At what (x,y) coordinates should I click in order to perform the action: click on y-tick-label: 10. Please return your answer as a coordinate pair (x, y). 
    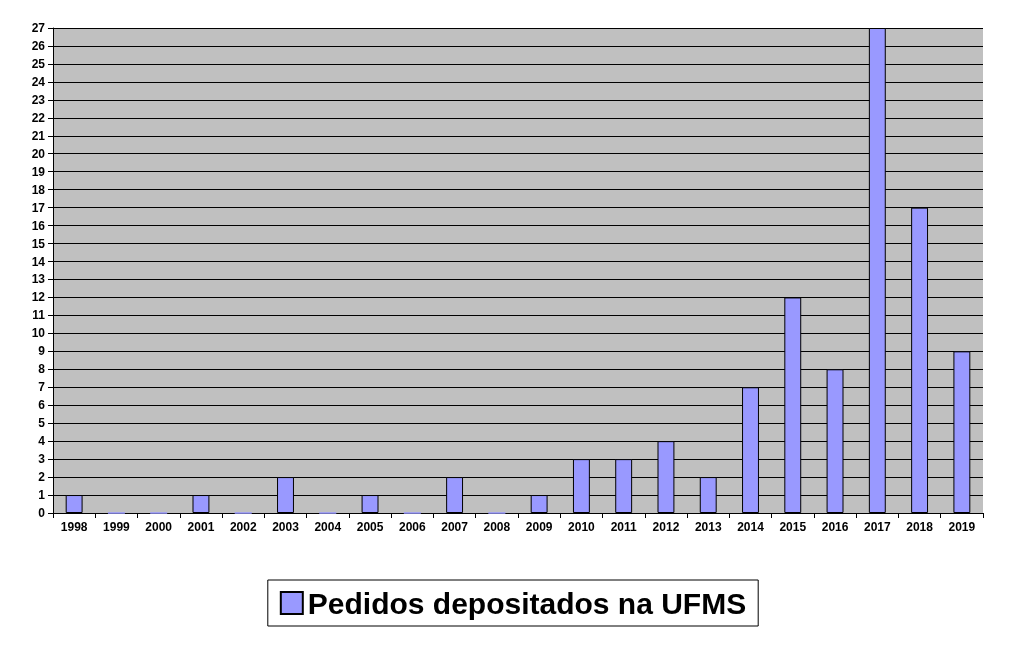
    Looking at the image, I should click on (38, 333).